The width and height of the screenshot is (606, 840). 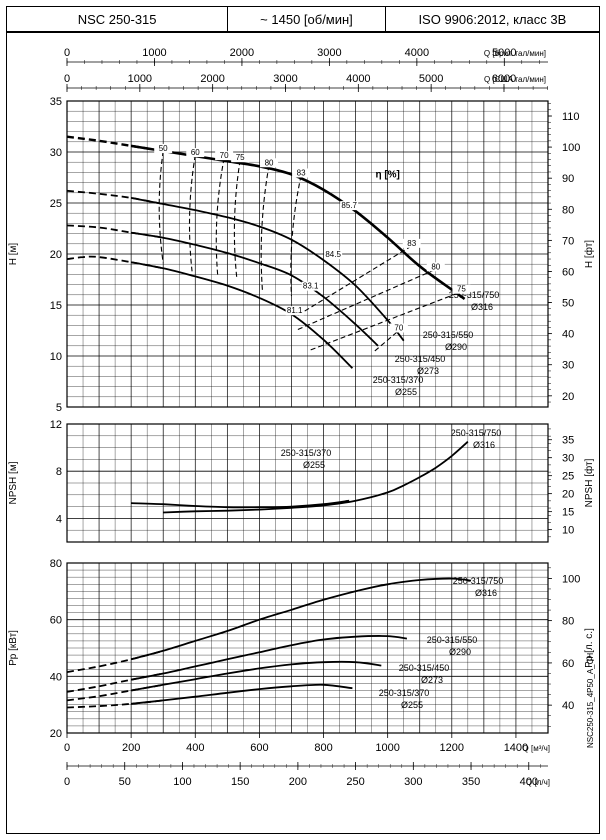 I want to click on x-axis-label: Q [м³/ч], so click(x=536, y=748).